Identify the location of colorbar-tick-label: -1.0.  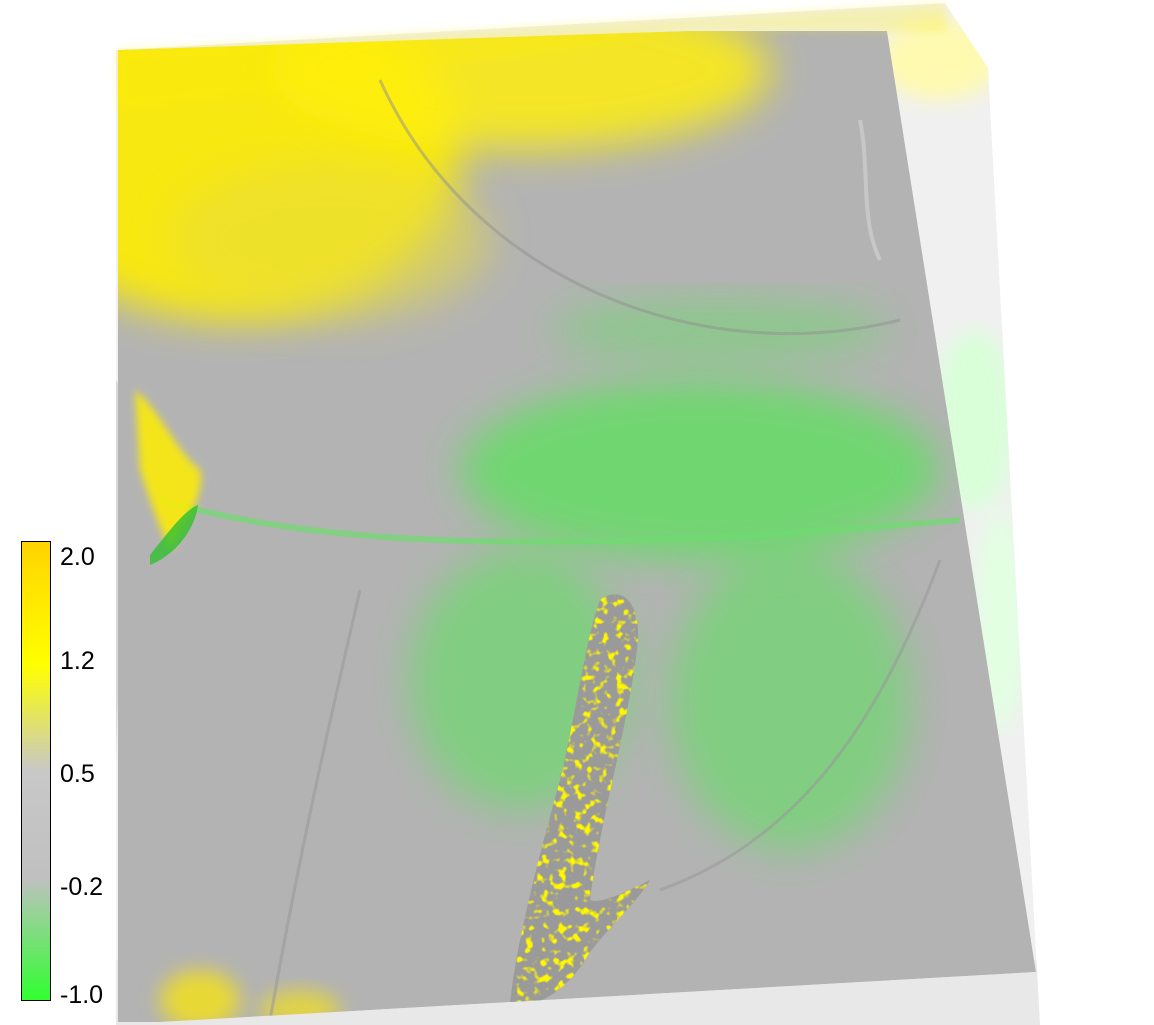
(82, 995).